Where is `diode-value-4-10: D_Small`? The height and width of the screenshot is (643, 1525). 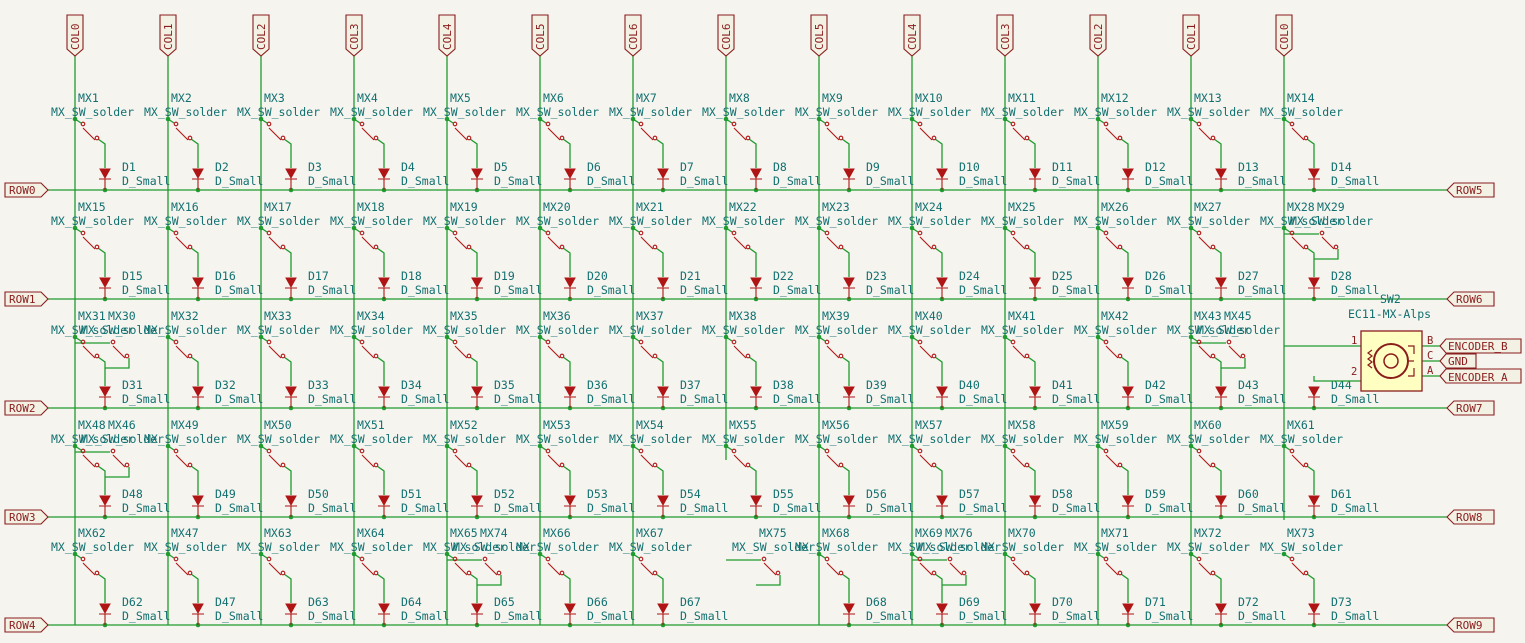
diode-value-4-10: D_Small is located at coordinates (1076, 616).